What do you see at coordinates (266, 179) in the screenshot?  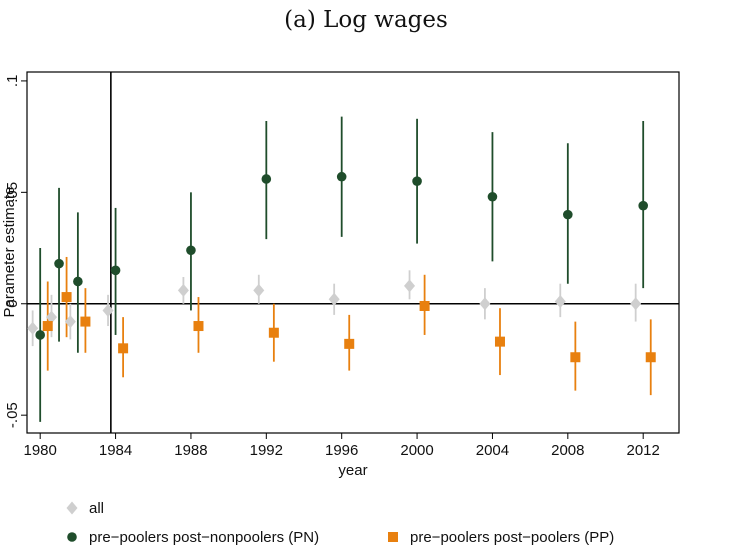 I see `marker-pn-1992` at bounding box center [266, 179].